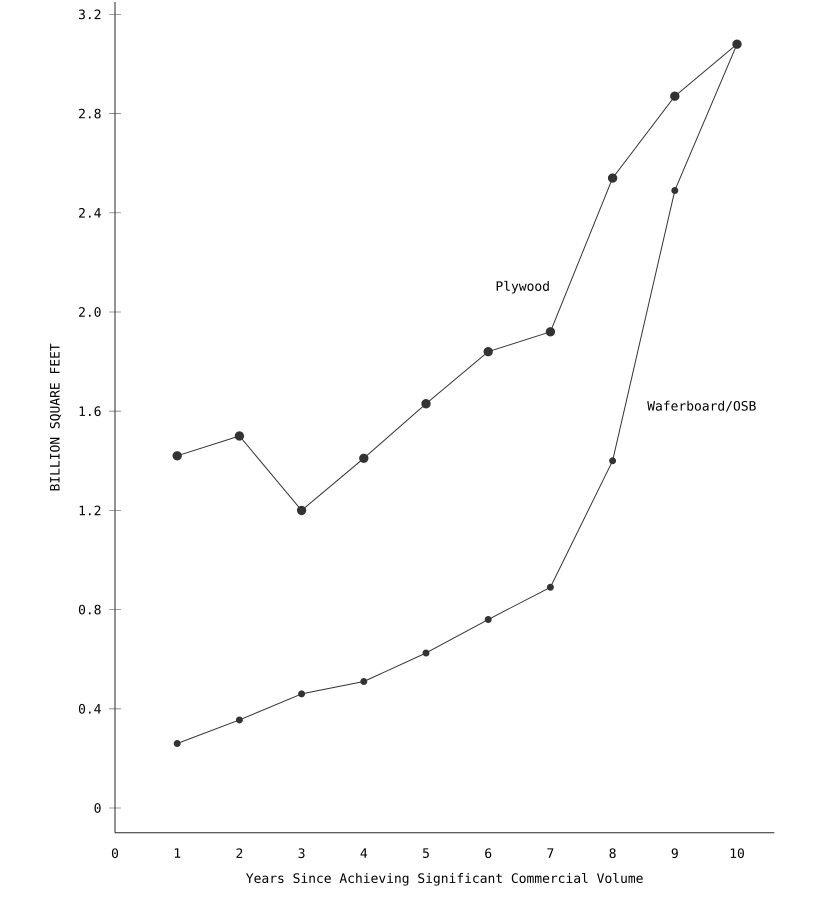 Image resolution: width=816 pixels, height=922 pixels. Describe the element at coordinates (90, 312) in the screenshot. I see `y-tick-label: 2.0` at that location.